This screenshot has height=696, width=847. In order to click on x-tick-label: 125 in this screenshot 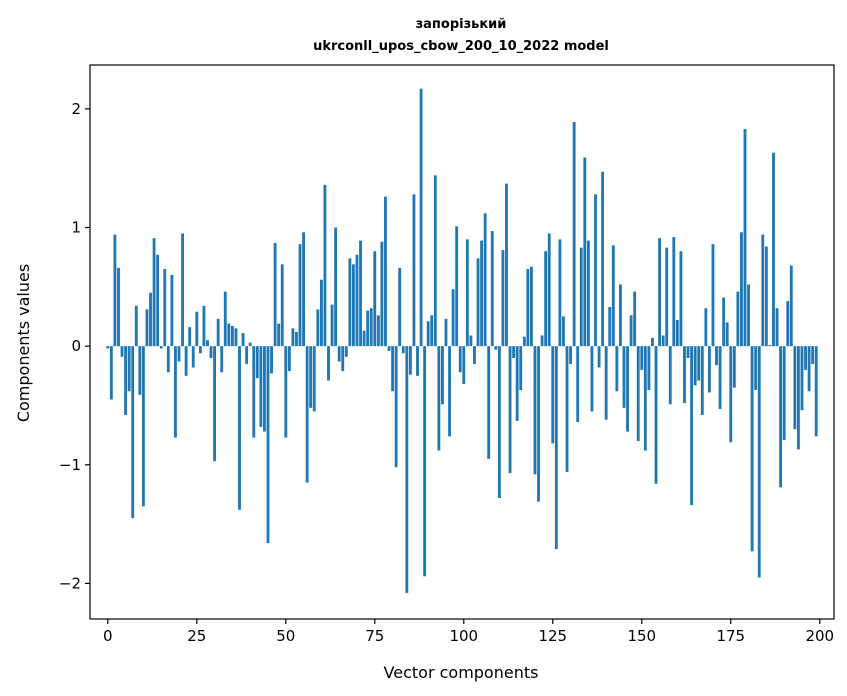, I will do `click(552, 636)`.